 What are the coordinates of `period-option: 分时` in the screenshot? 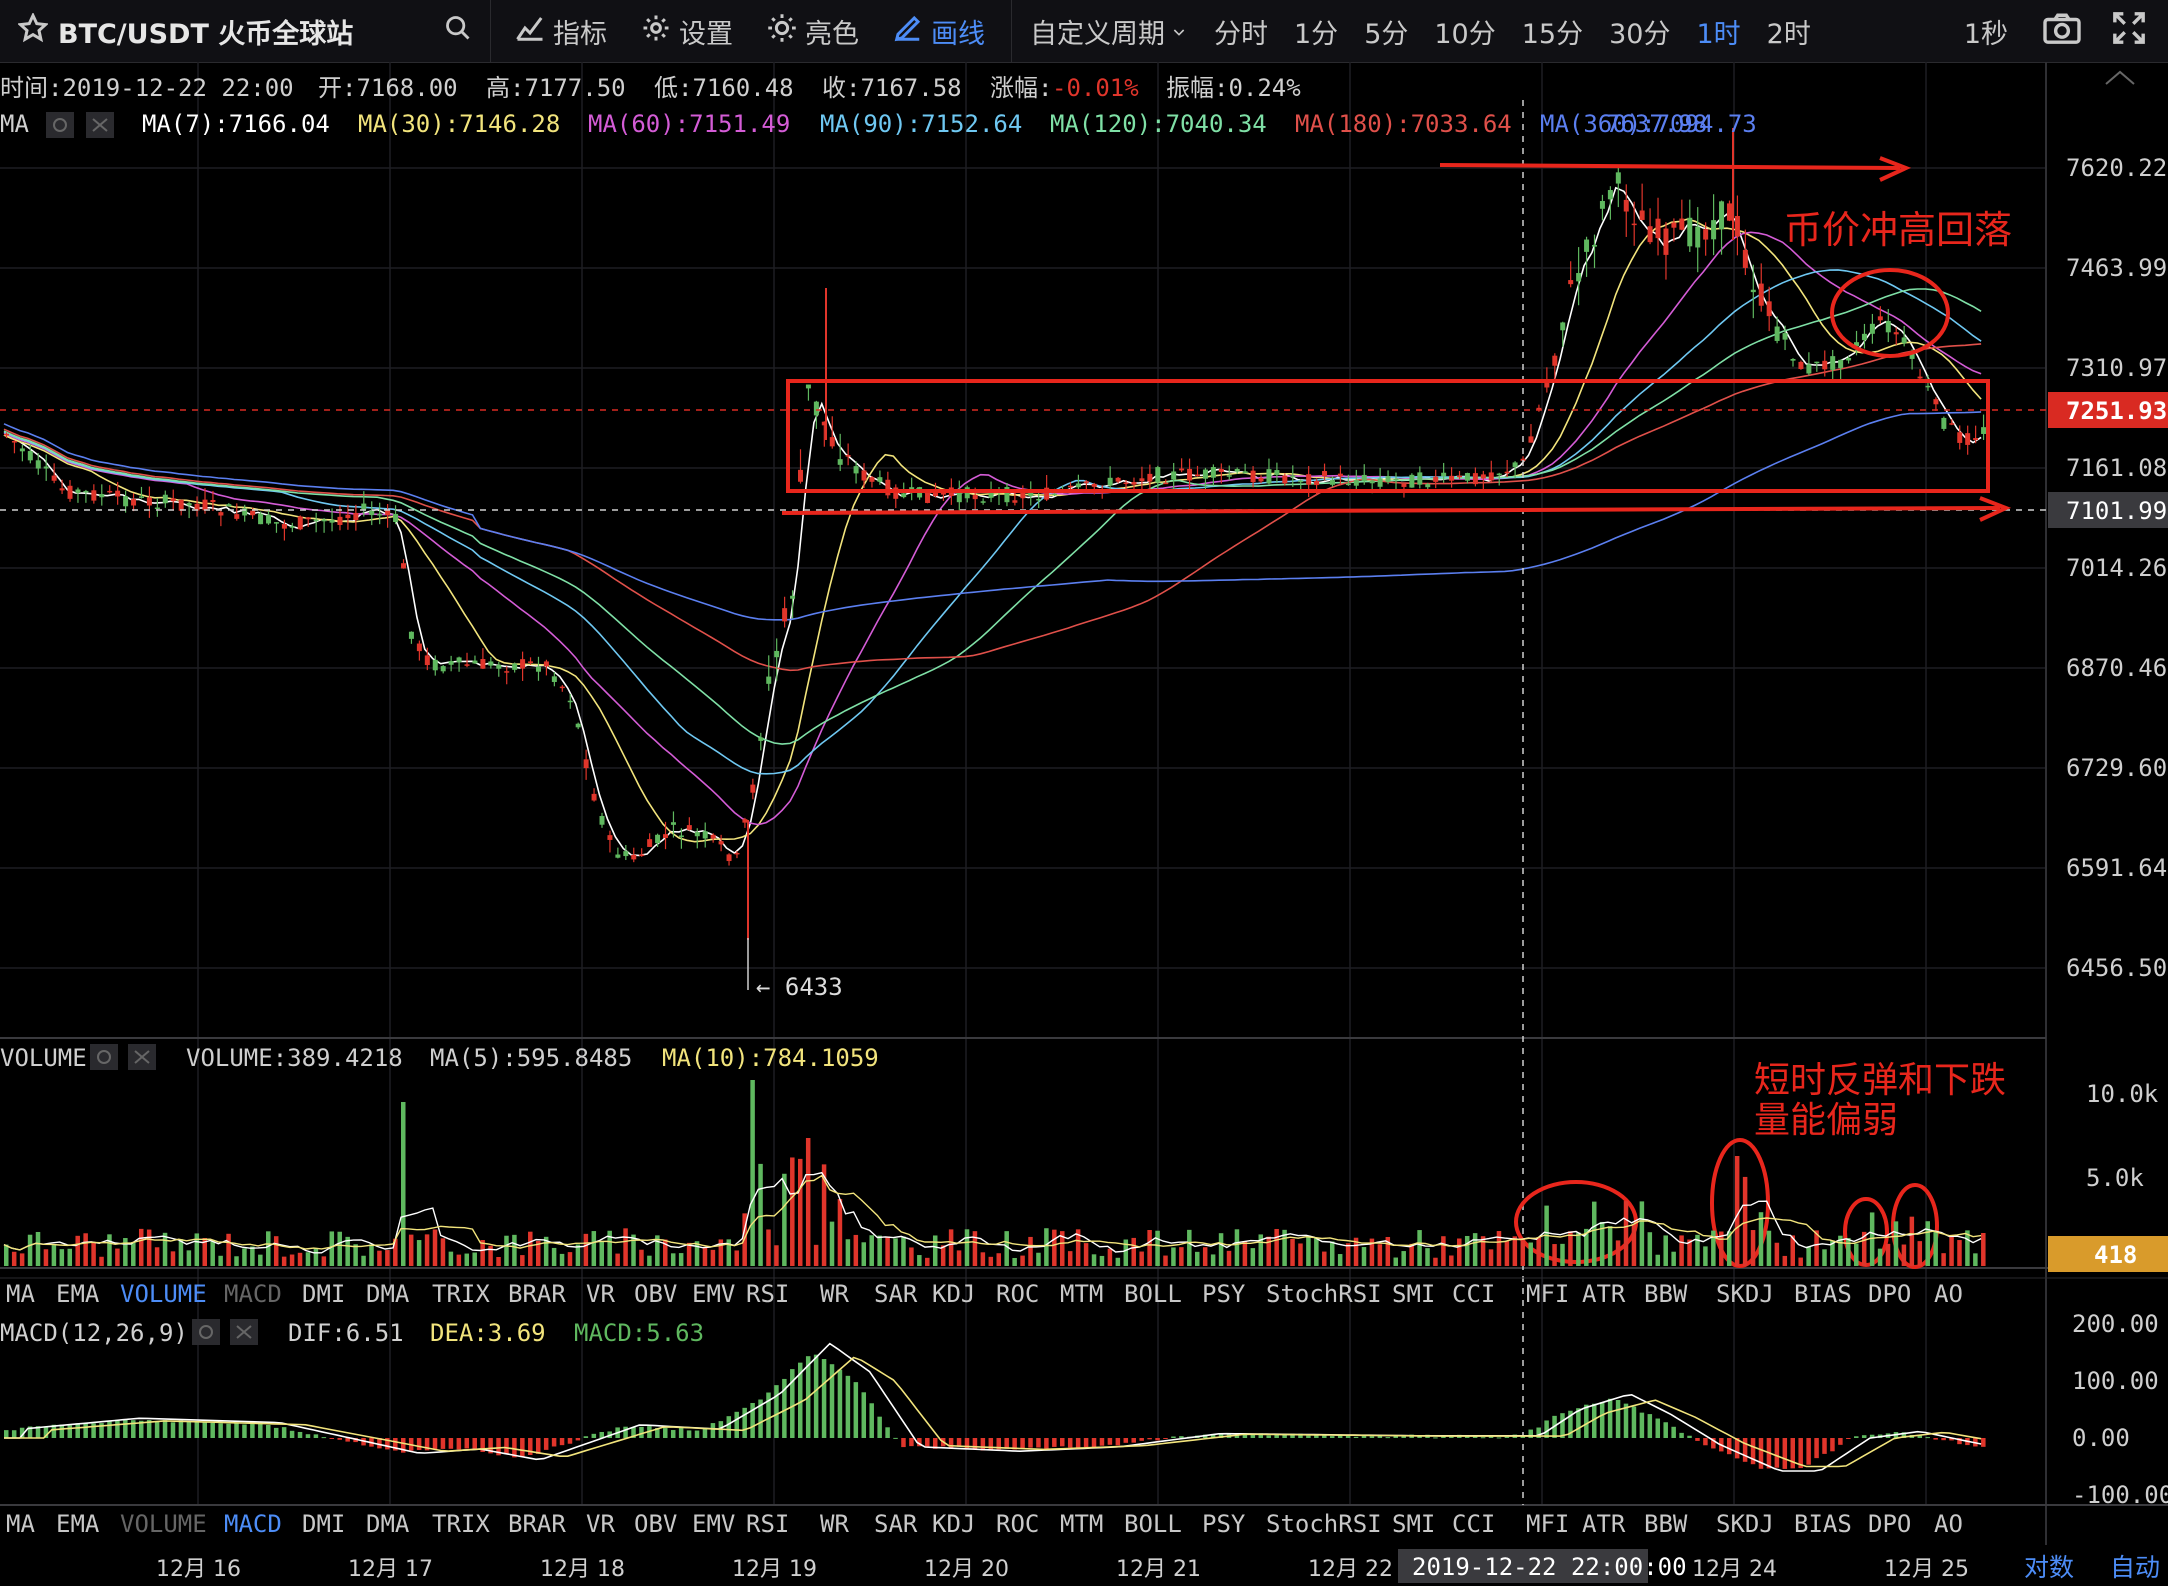 It's located at (1241, 34).